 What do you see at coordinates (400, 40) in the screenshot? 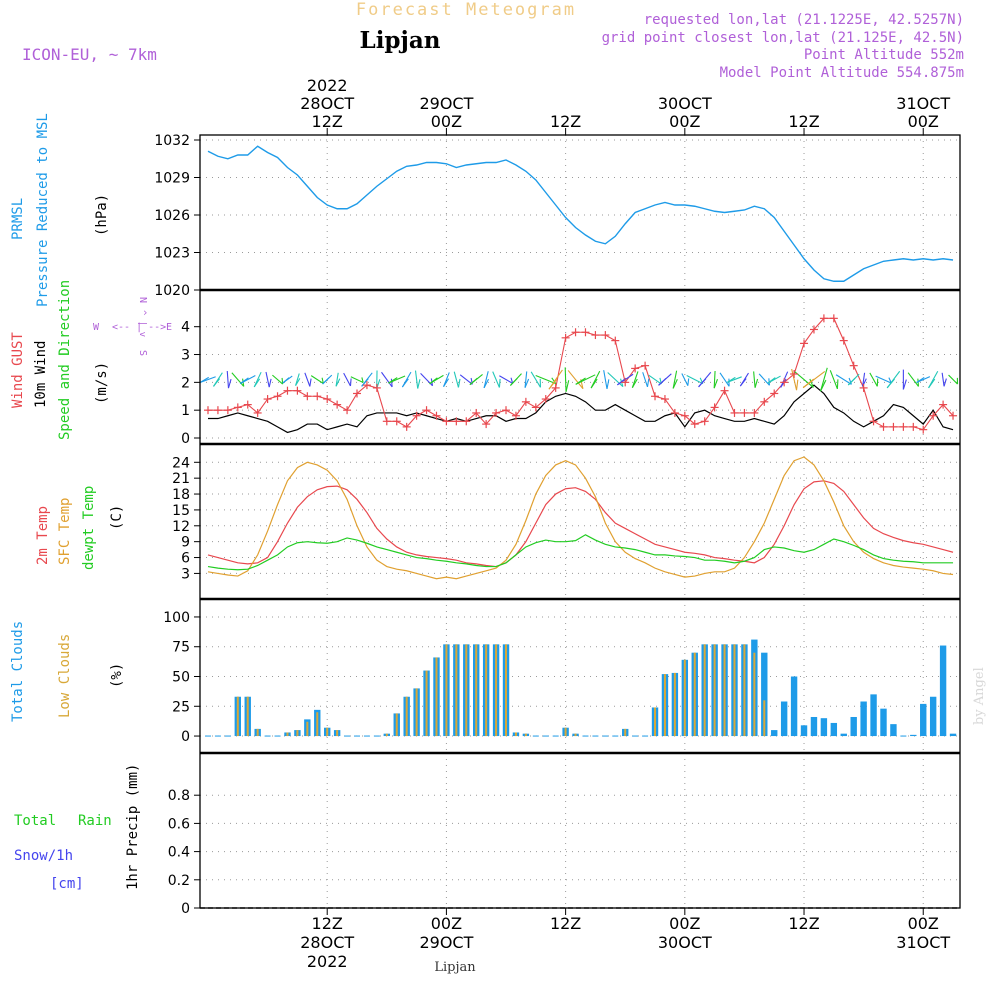
I see `location-title: Lipjan` at bounding box center [400, 40].